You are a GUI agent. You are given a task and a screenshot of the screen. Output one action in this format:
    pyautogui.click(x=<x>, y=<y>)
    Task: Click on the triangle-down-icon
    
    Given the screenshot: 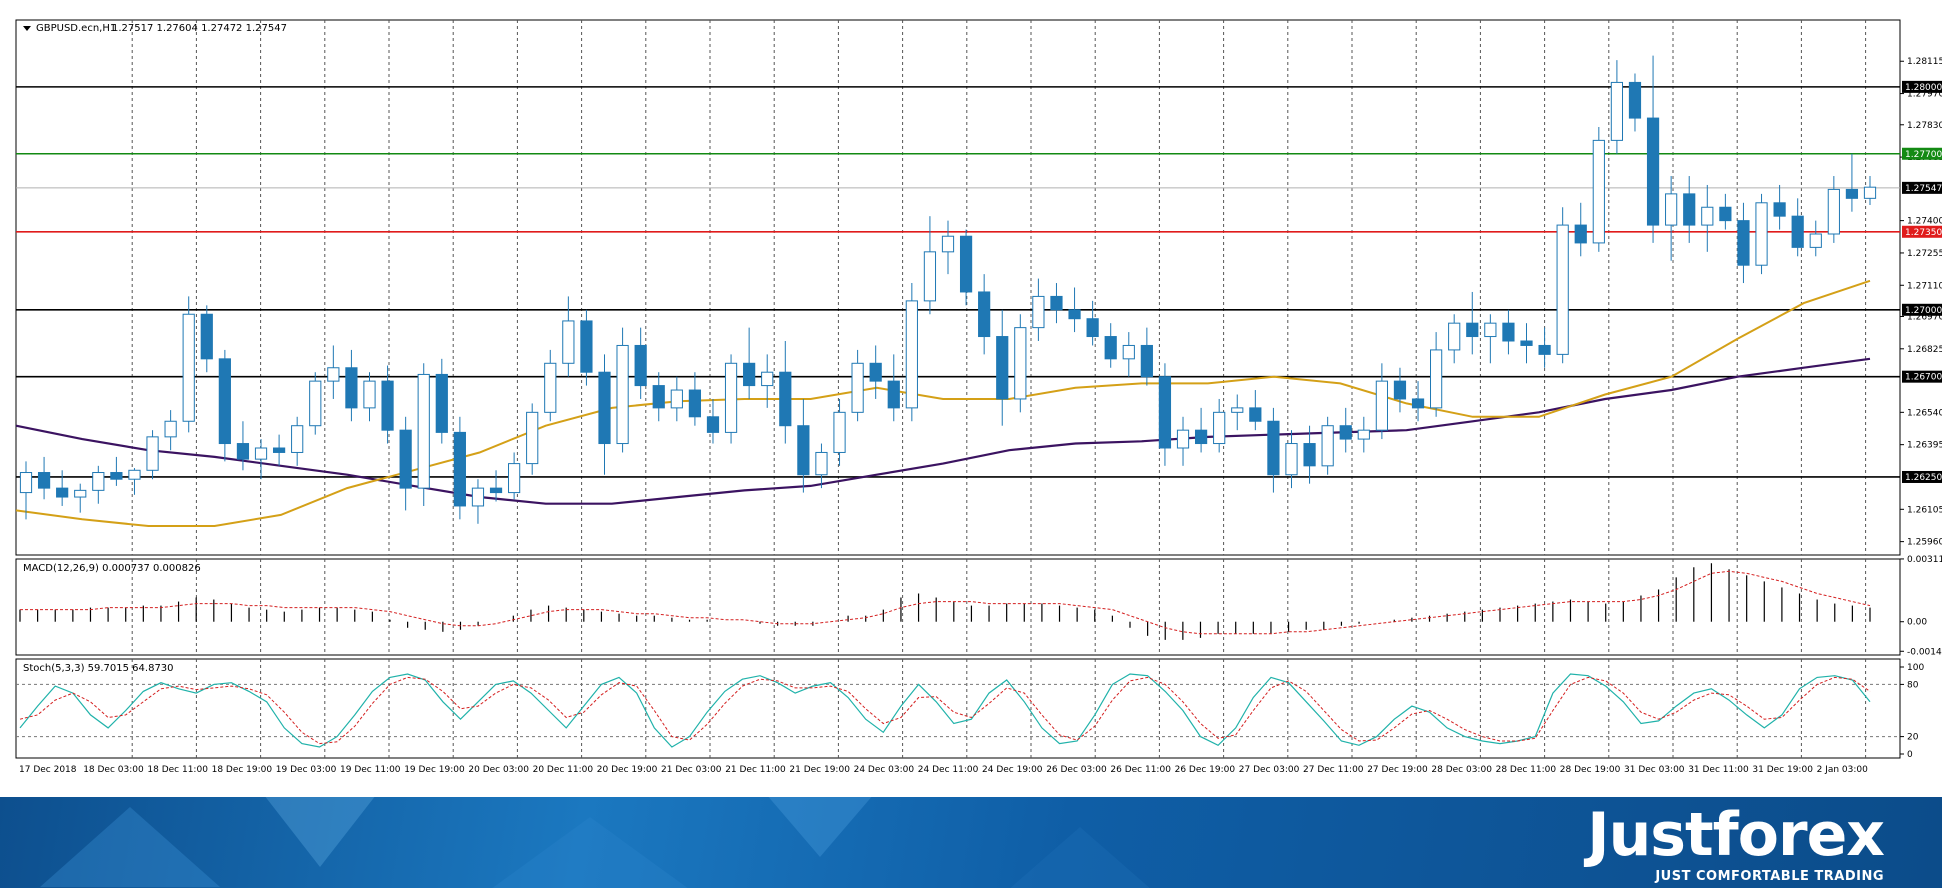 What is the action you would take?
    pyautogui.click(x=27, y=28)
    